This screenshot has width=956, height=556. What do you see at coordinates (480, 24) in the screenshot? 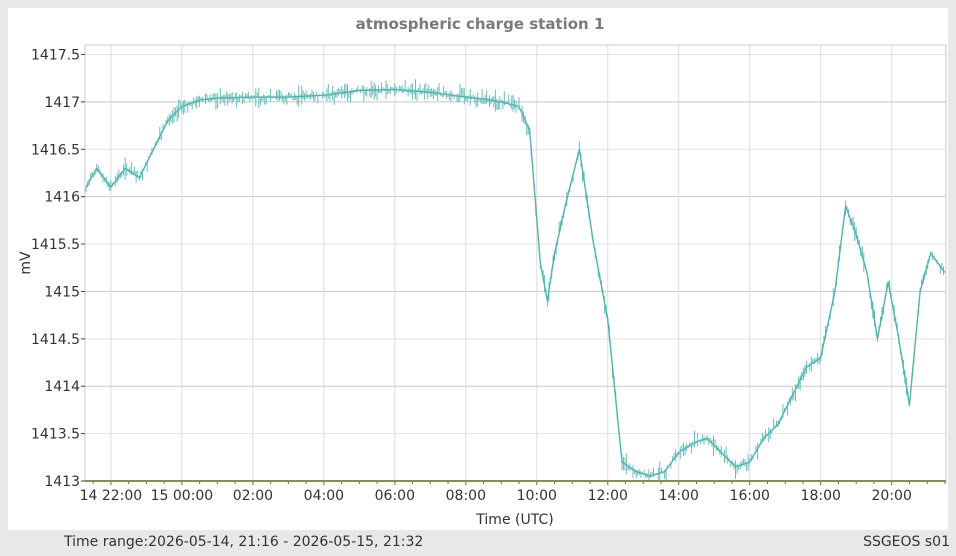
I see `chart-title: atmospheric charge station 1` at bounding box center [480, 24].